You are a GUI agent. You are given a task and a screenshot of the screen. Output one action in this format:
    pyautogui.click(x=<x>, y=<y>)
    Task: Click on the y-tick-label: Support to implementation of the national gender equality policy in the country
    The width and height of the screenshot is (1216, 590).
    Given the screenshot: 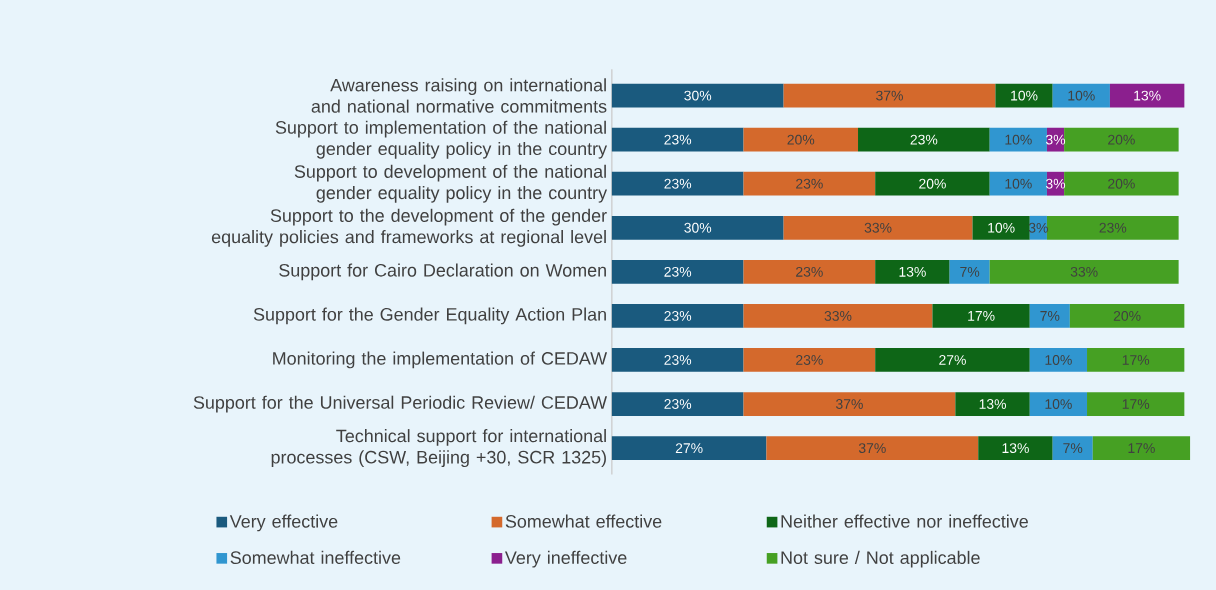 What is the action you would take?
    pyautogui.click(x=441, y=139)
    